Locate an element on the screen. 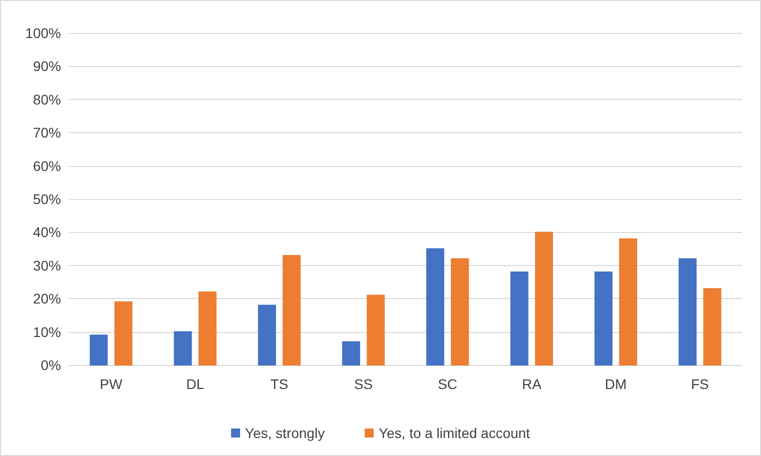 The width and height of the screenshot is (761, 456). x-tick-label: SS is located at coordinates (363, 384).